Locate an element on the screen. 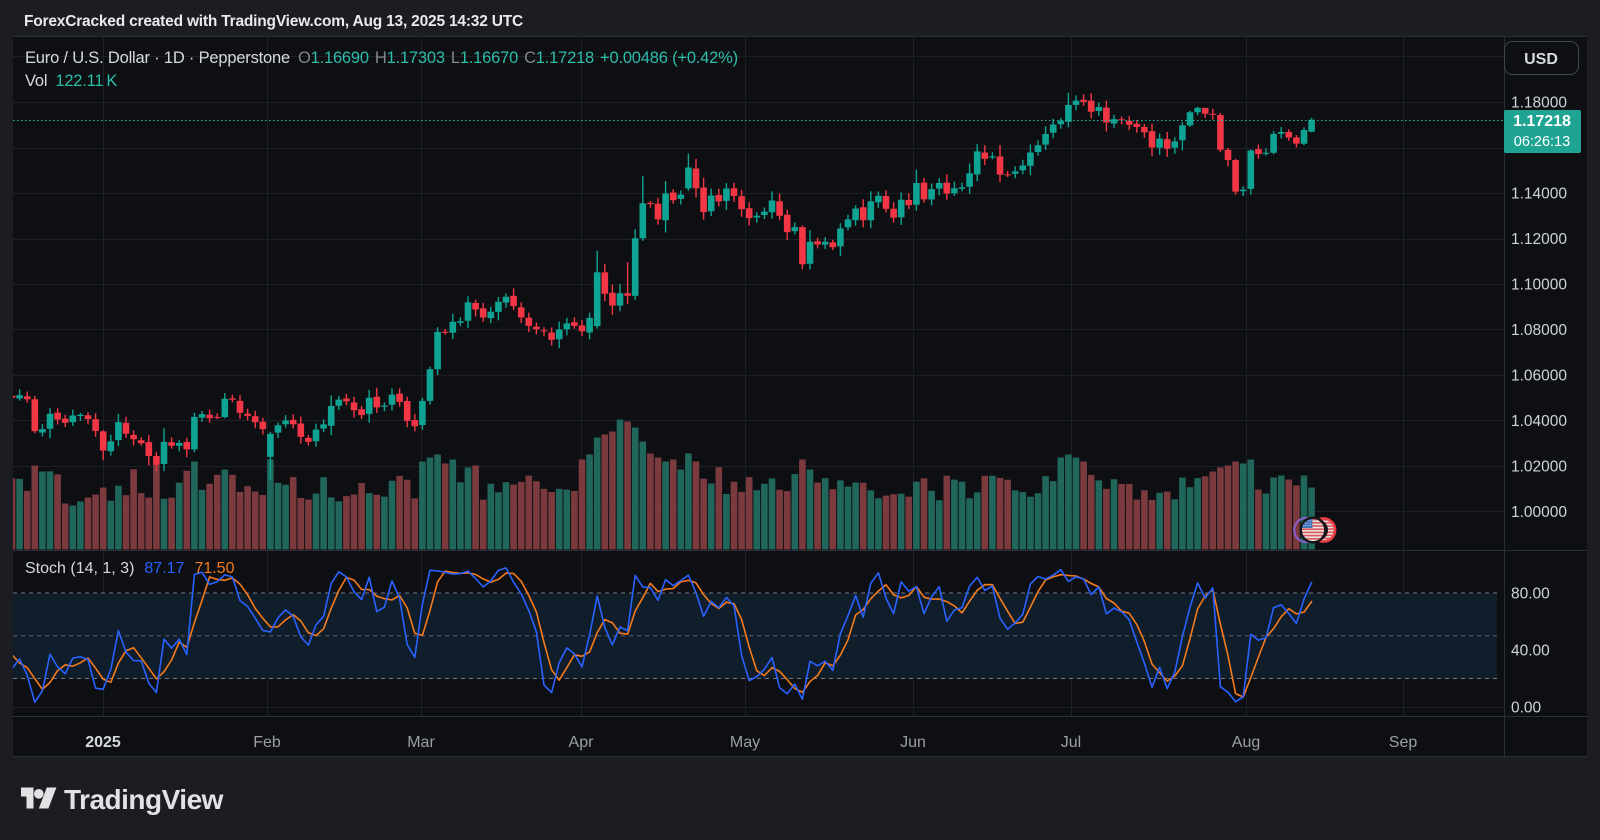 This screenshot has width=1600, height=840. svg-text: 1.08000 is located at coordinates (1539, 330).